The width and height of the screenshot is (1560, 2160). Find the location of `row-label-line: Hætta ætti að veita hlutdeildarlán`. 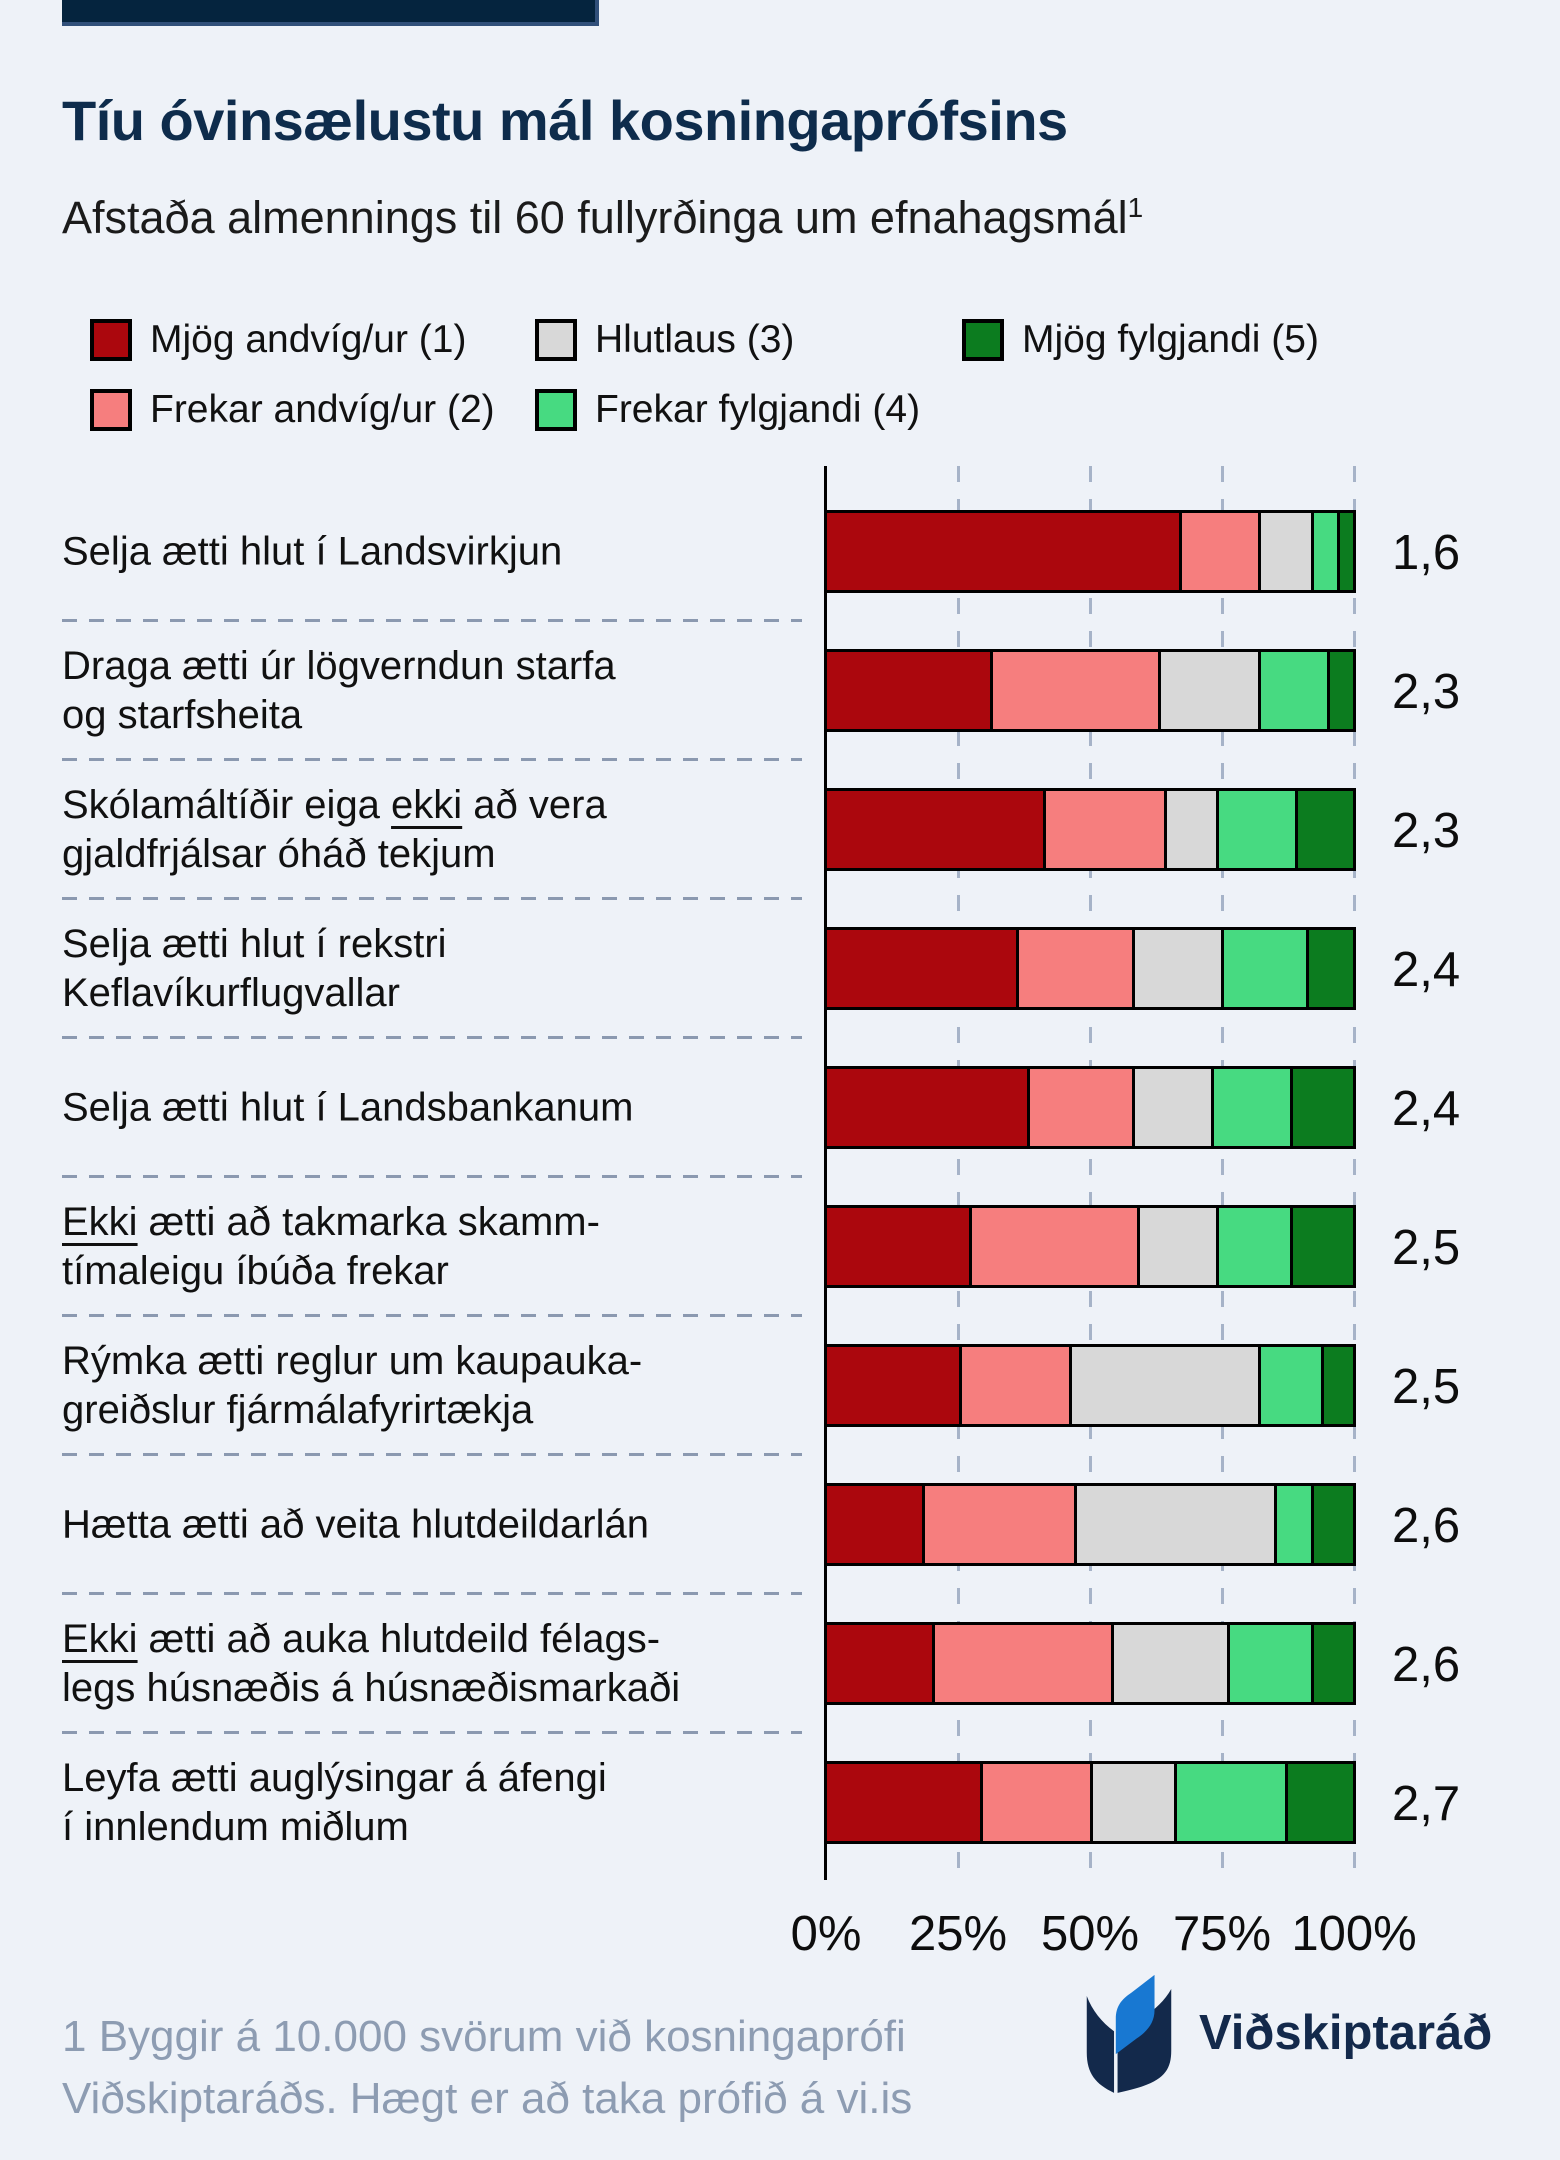

row-label-line: Hætta ætti að veita hlutdeildarlán is located at coordinates (434, 1524).